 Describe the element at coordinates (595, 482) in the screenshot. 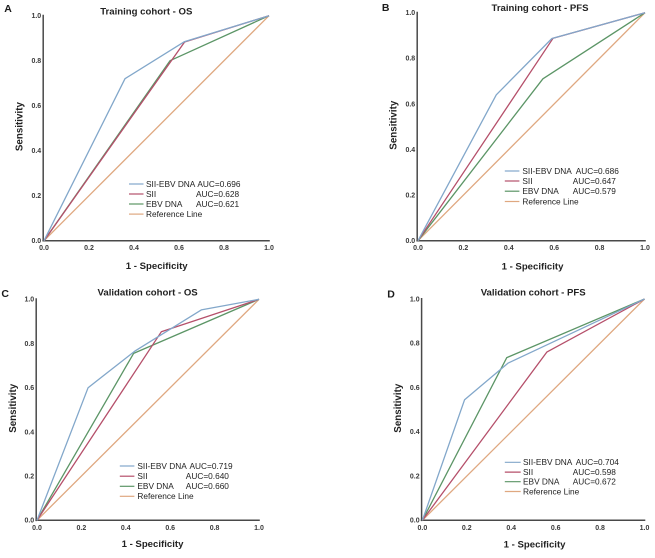

I see `svg-text: AUC=0.672` at that location.